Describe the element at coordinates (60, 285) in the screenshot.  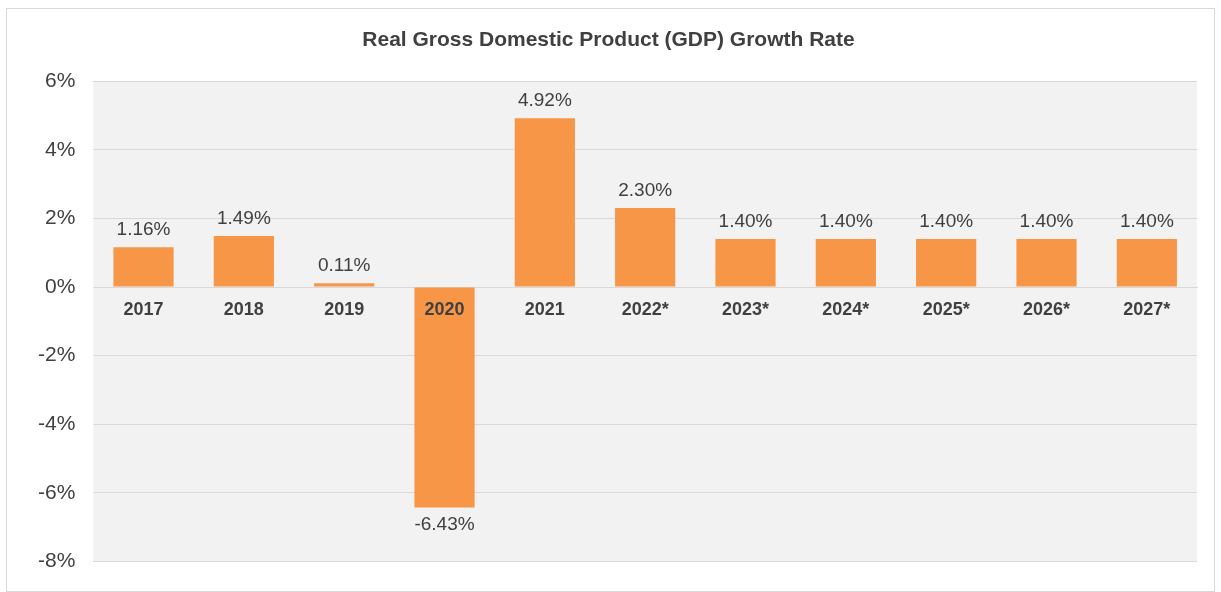
I see `y-tick-label: 0%` at that location.